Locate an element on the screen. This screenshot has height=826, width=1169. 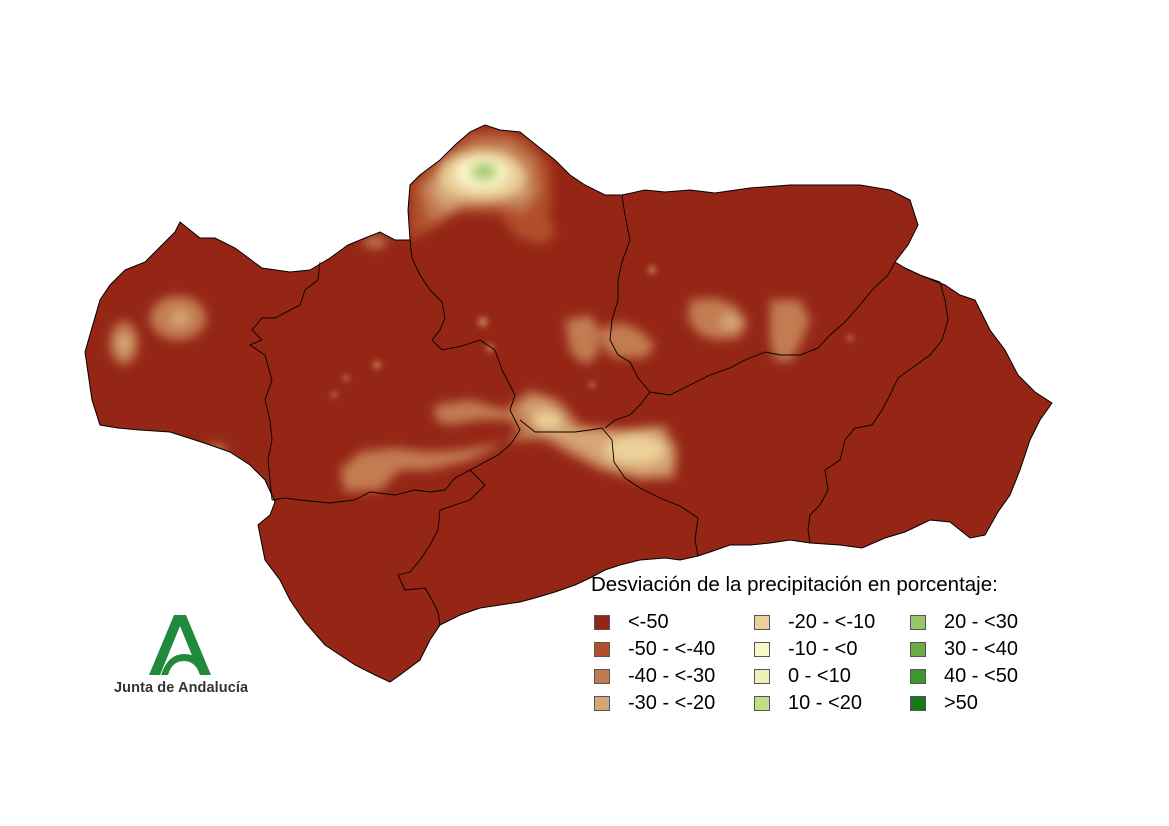
legend-label: 30 - <40 is located at coordinates (981, 649).